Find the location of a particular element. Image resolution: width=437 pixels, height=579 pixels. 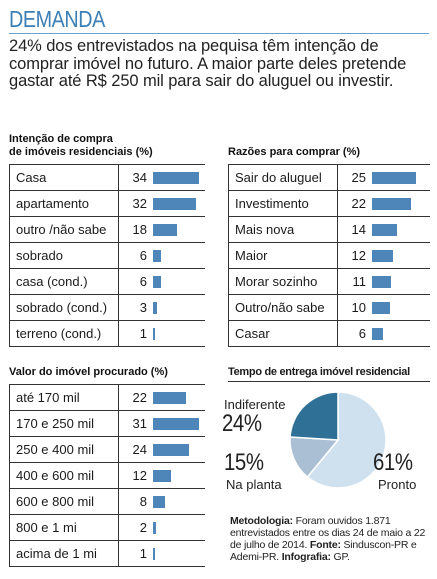

chart-valor-value-label: 22 is located at coordinates (139, 397).